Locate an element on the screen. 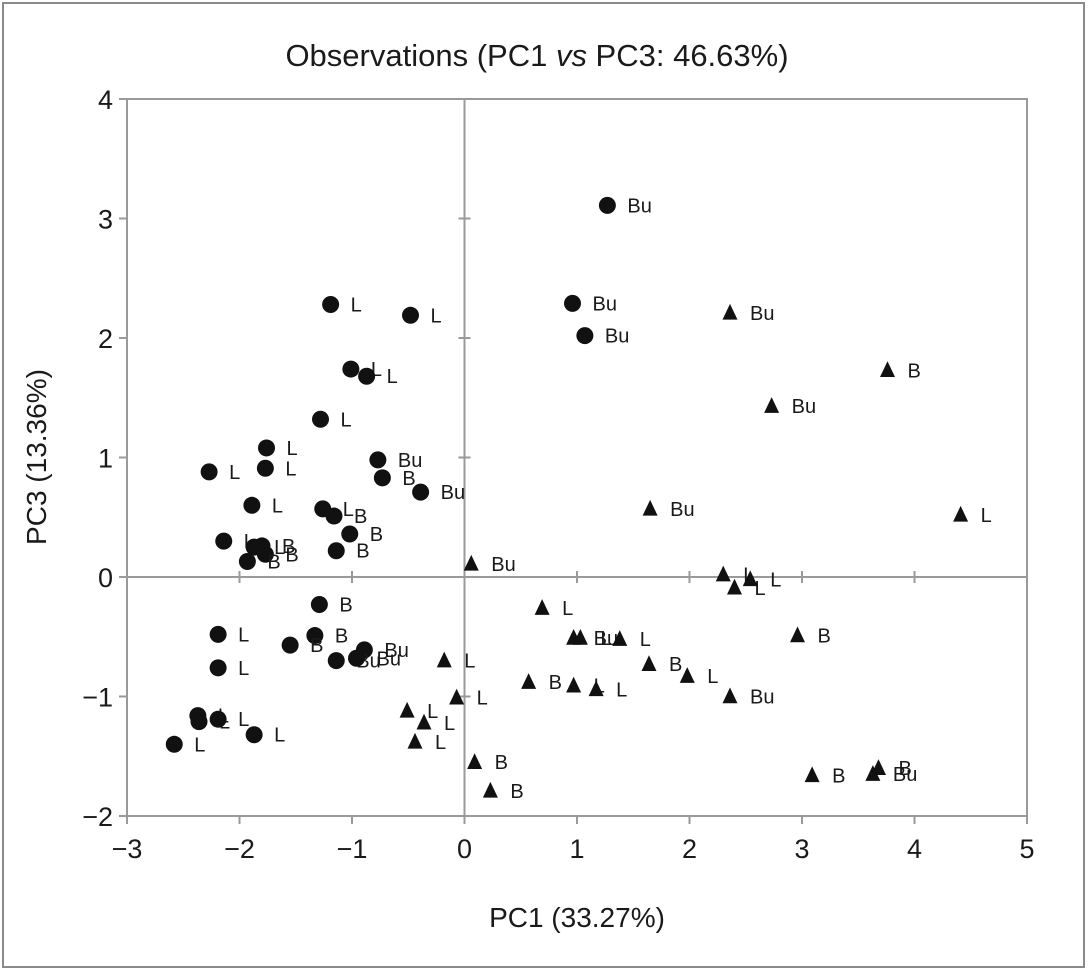  chart-title-part-2: vs is located at coordinates (571, 55).